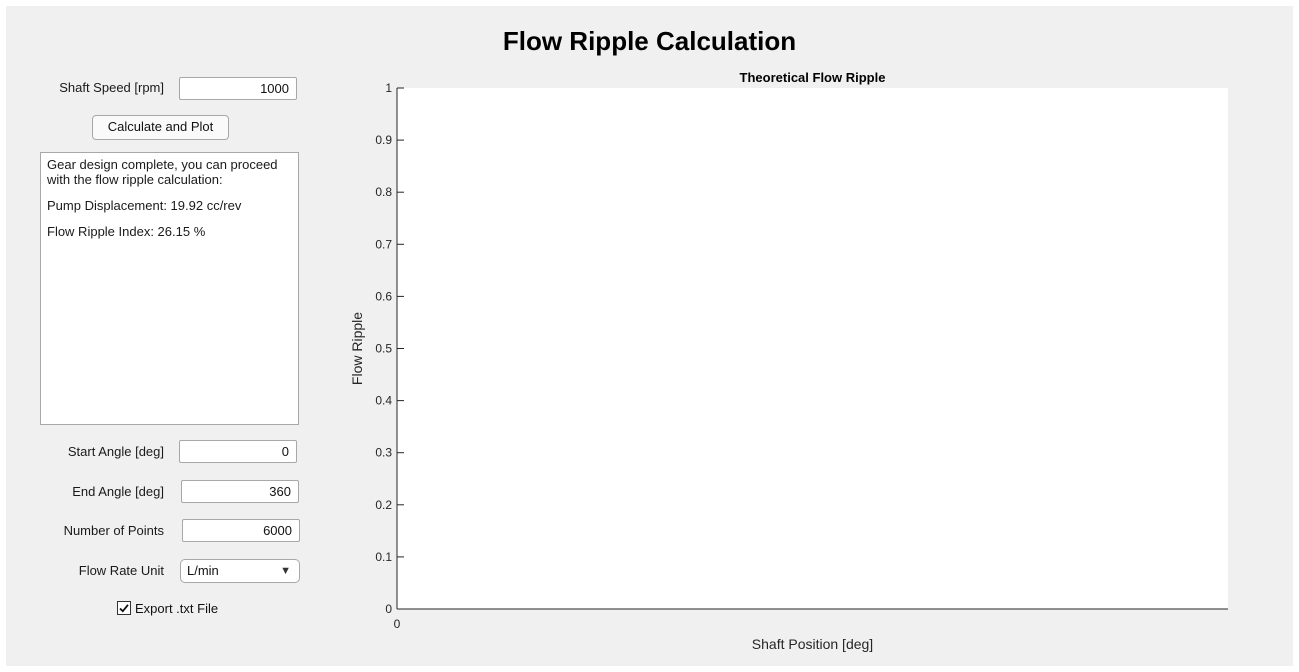  Describe the element at coordinates (177, 608) in the screenshot. I see `export-txt-label: Export .txt File` at that location.